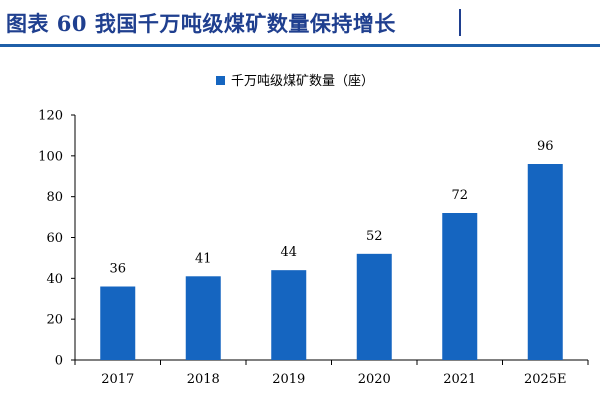 This screenshot has height=400, width=600. What do you see at coordinates (460, 22) in the screenshot?
I see `text-cursor` at bounding box center [460, 22].